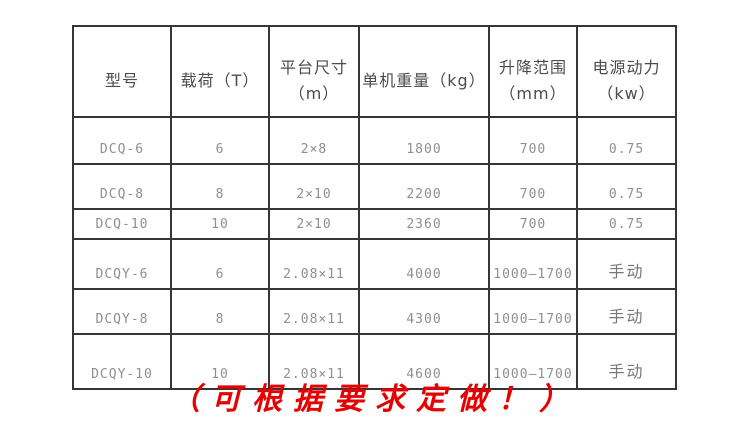 This screenshot has width=750, height=427. What do you see at coordinates (122, 264) in the screenshot?
I see `cell-model: DCQY-6` at bounding box center [122, 264].